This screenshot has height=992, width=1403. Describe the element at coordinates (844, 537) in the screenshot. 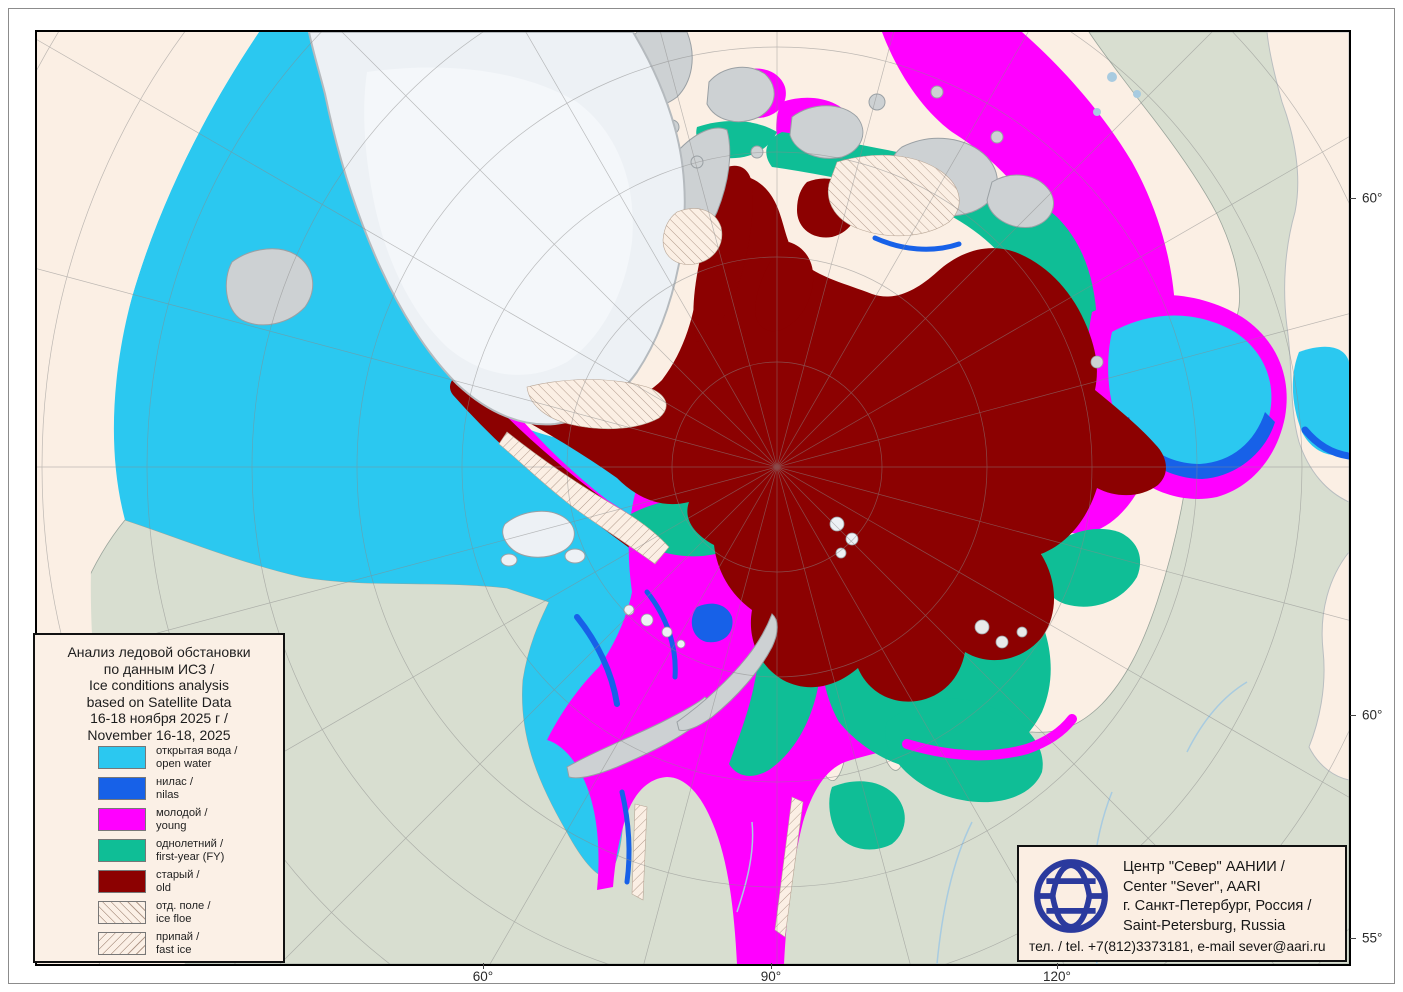

I see `island-severnaya-zemlya` at that location.